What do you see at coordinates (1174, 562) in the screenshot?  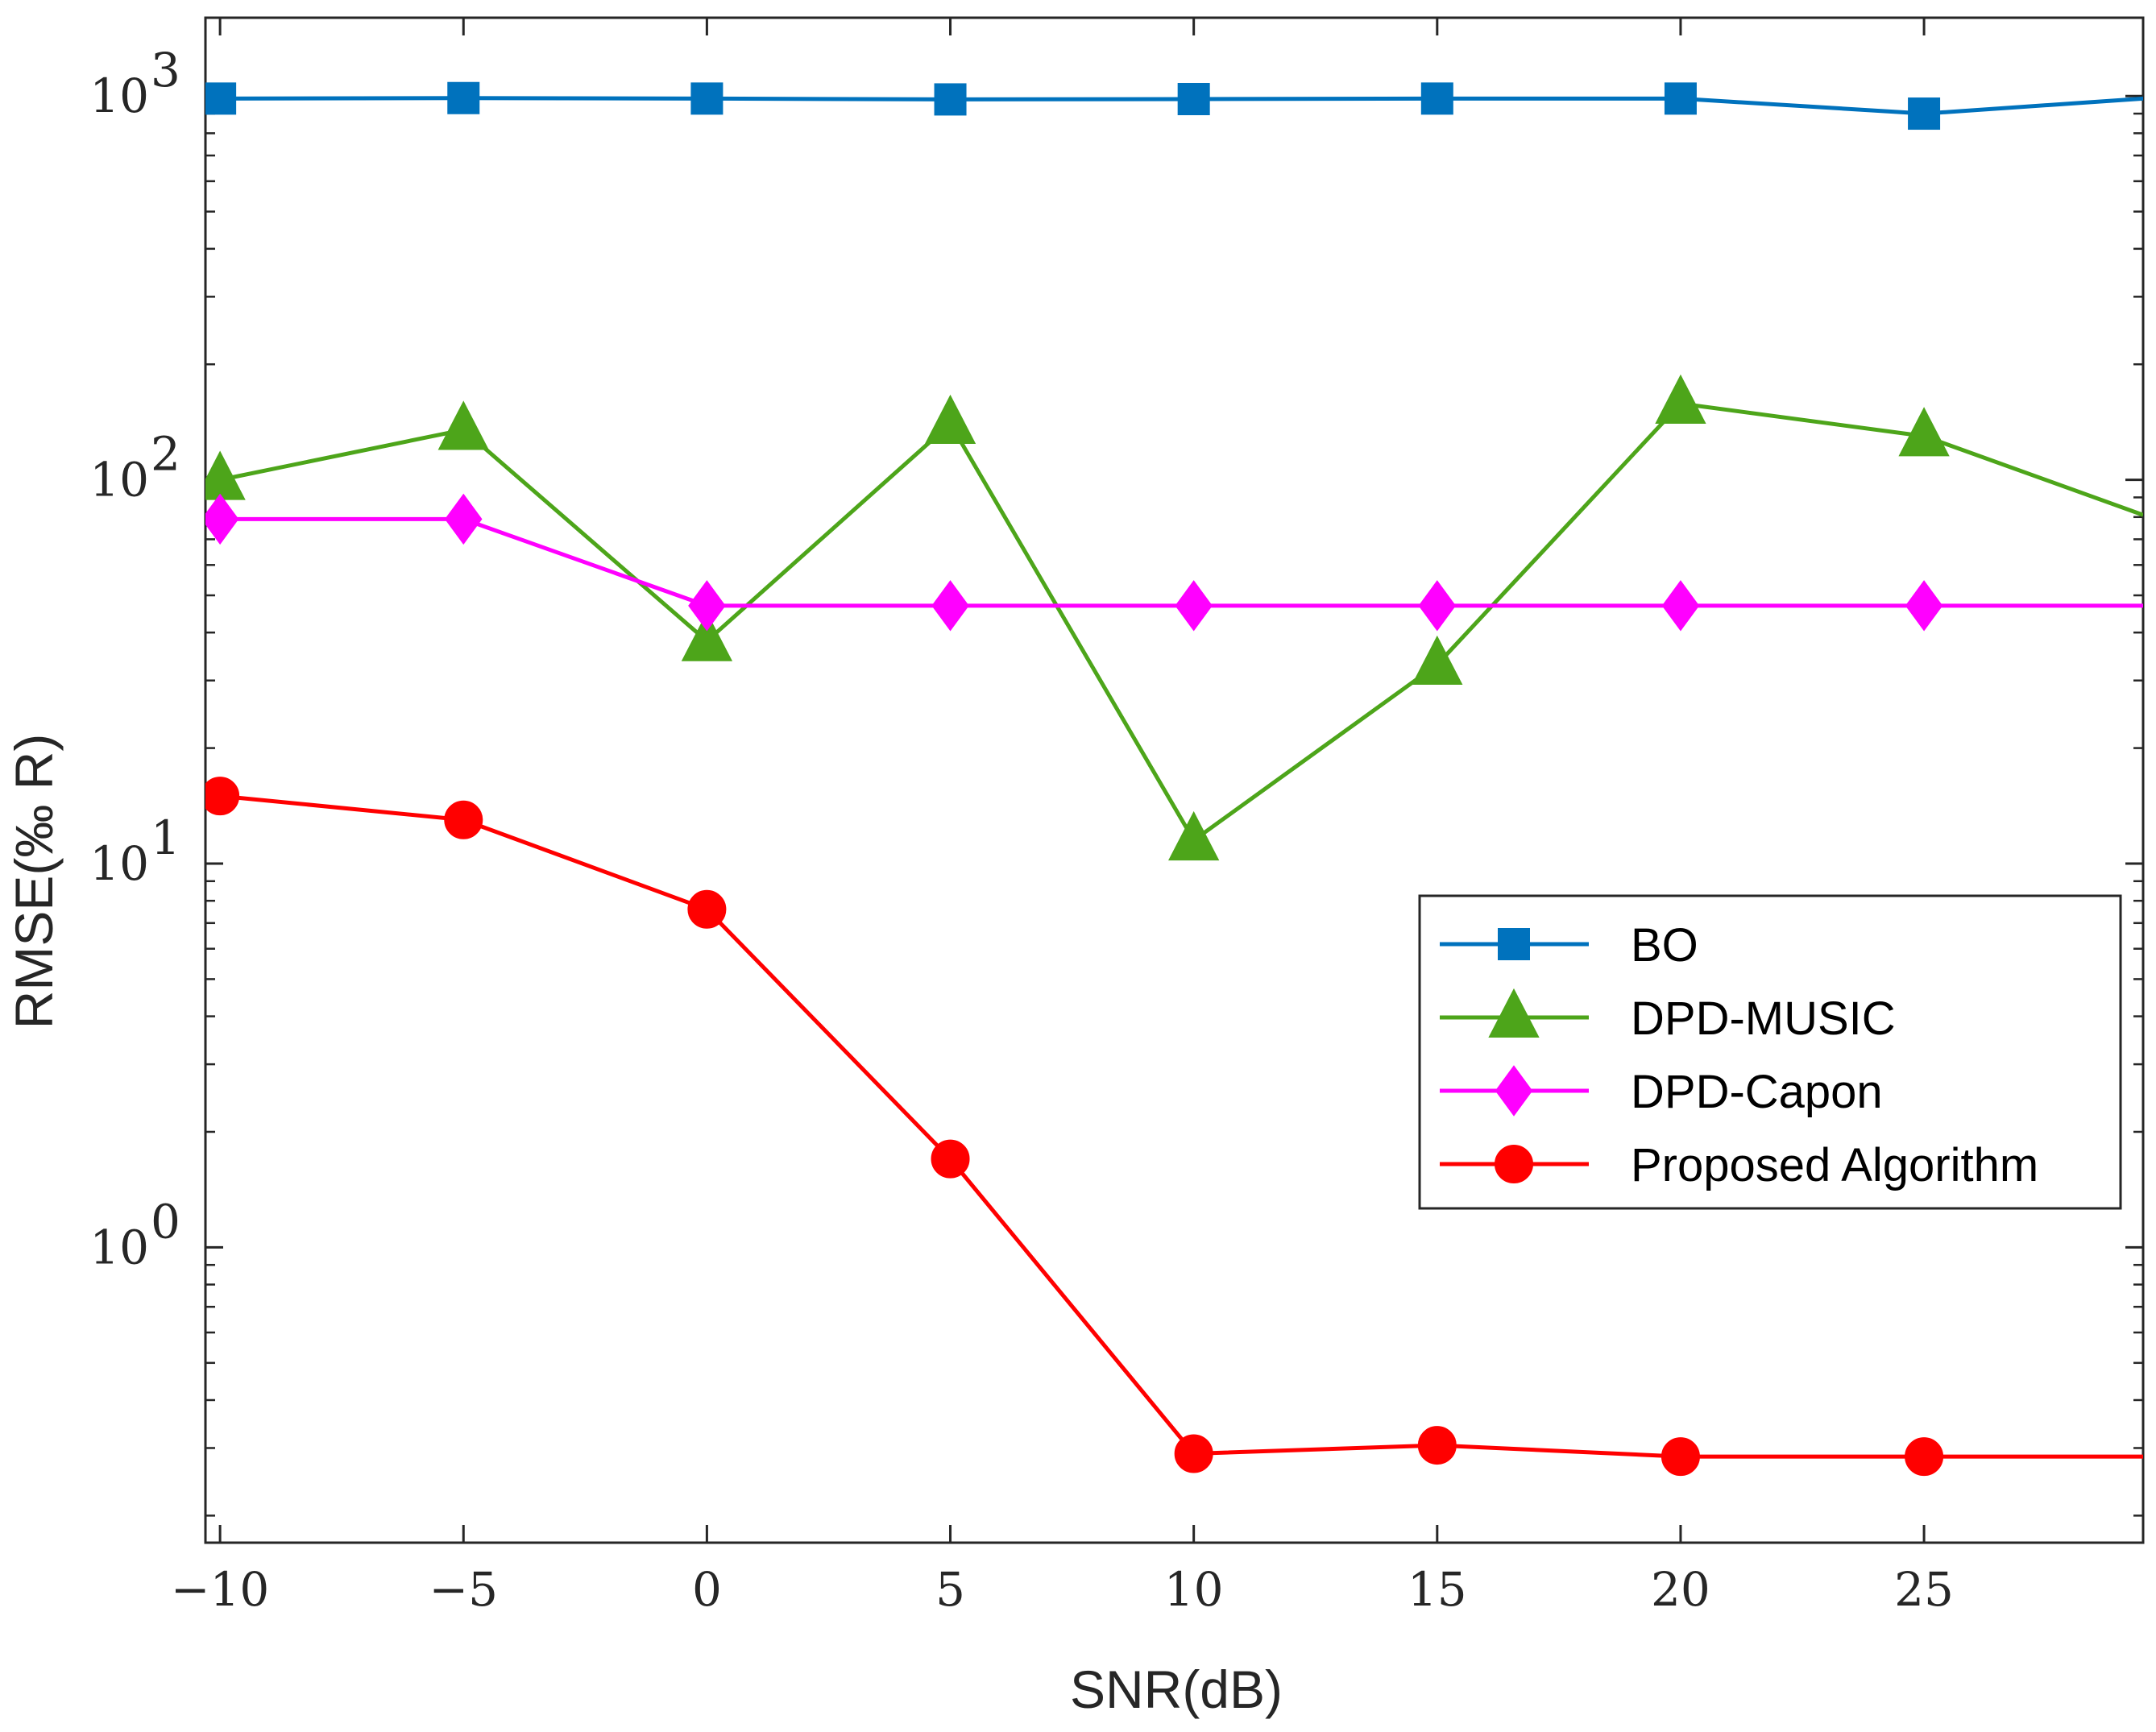 I see `series-dpd-capon` at bounding box center [1174, 562].